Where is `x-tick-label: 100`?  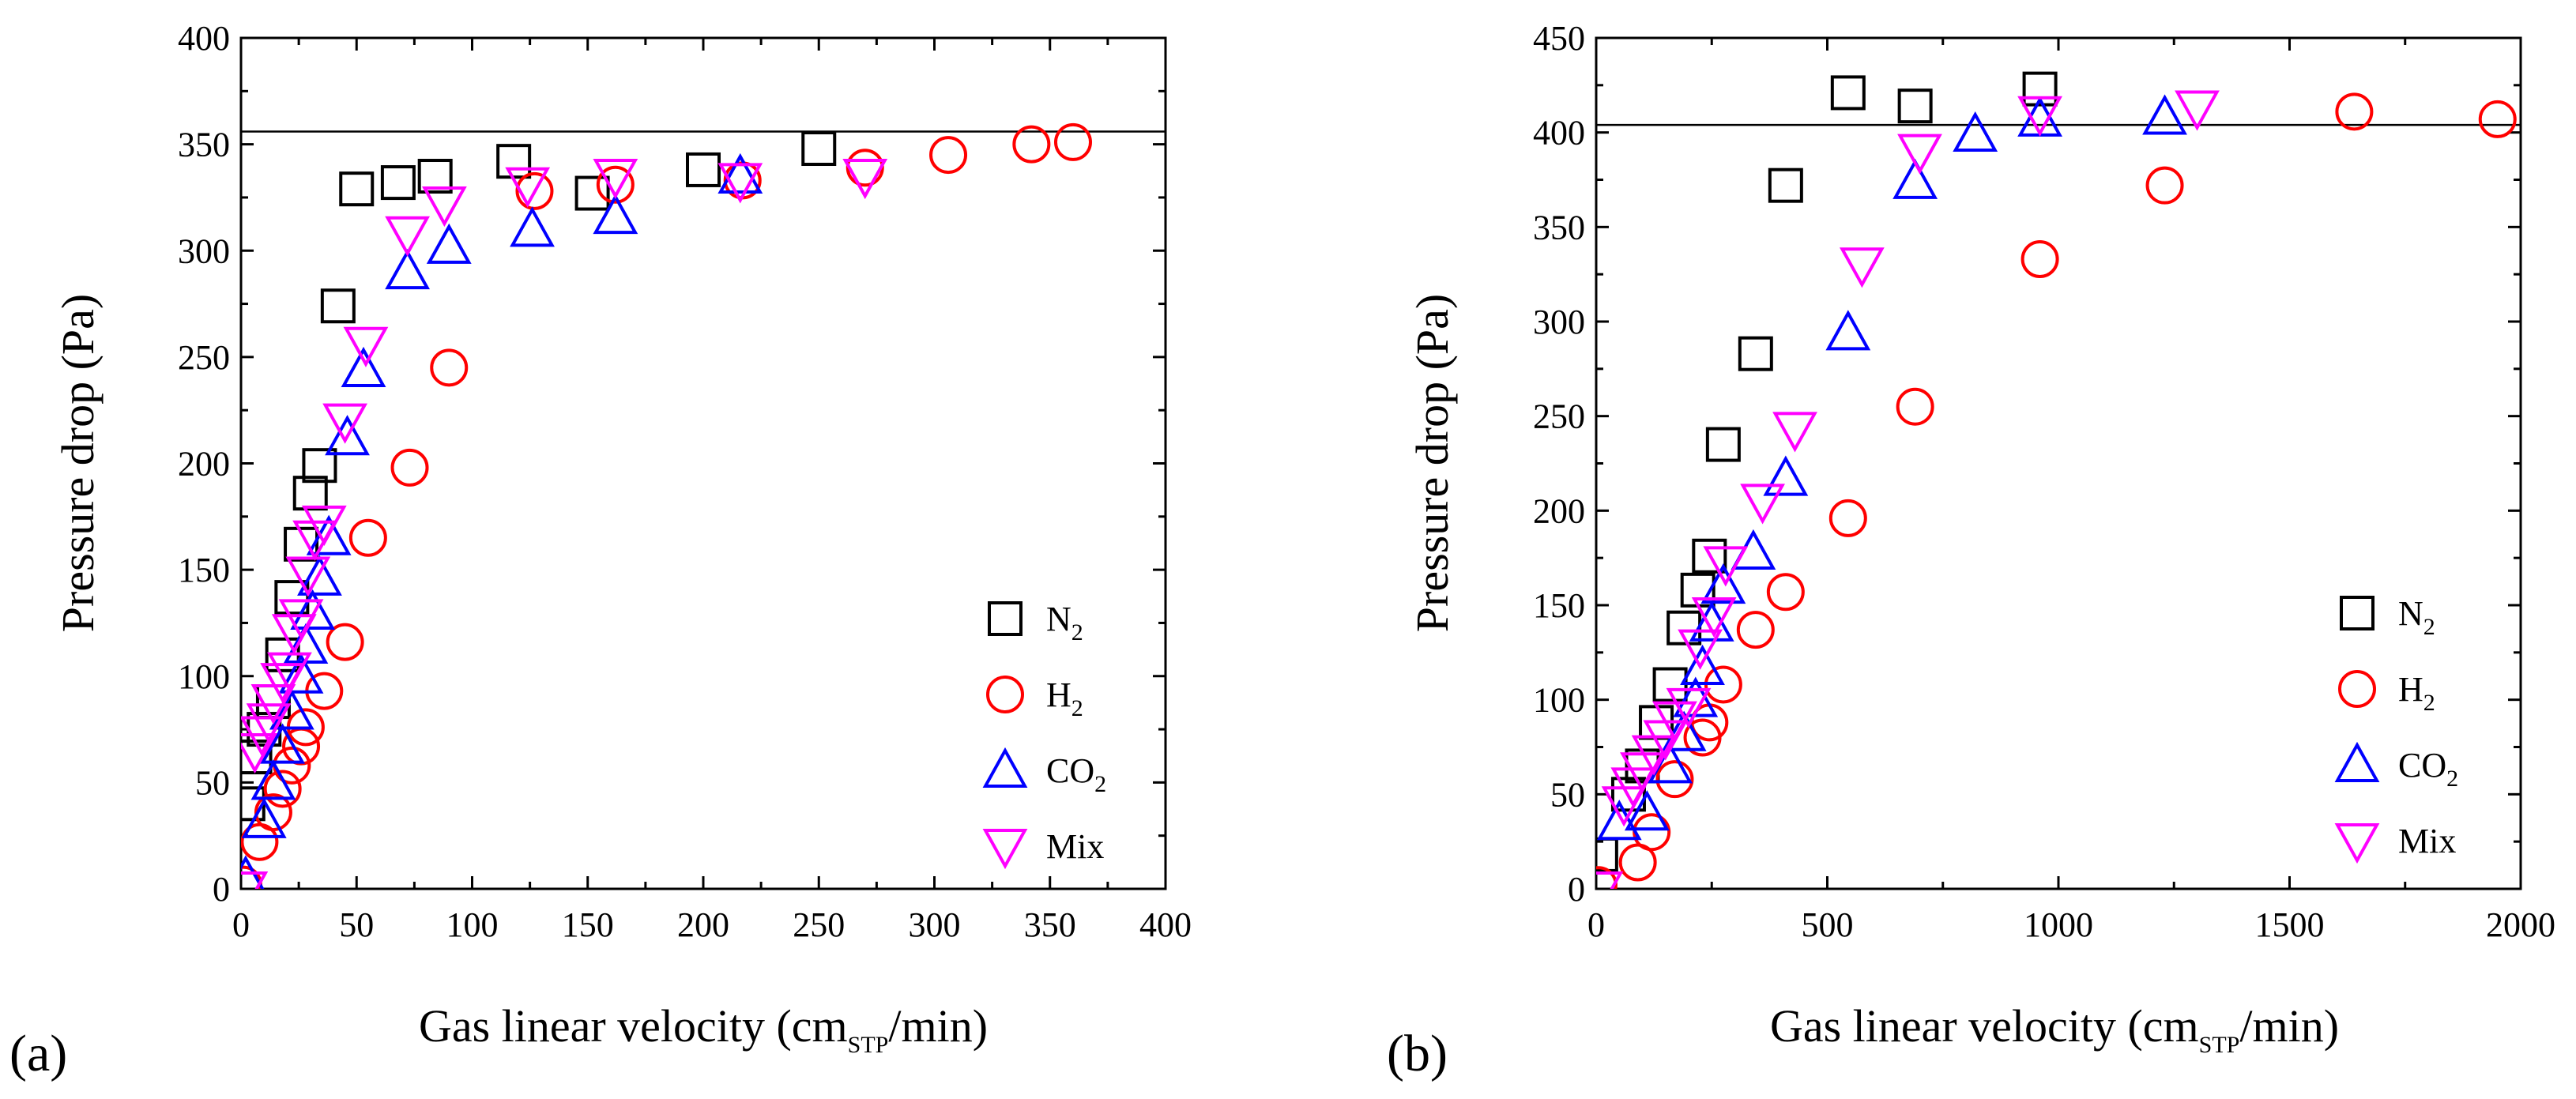
x-tick-label: 100 is located at coordinates (472, 924).